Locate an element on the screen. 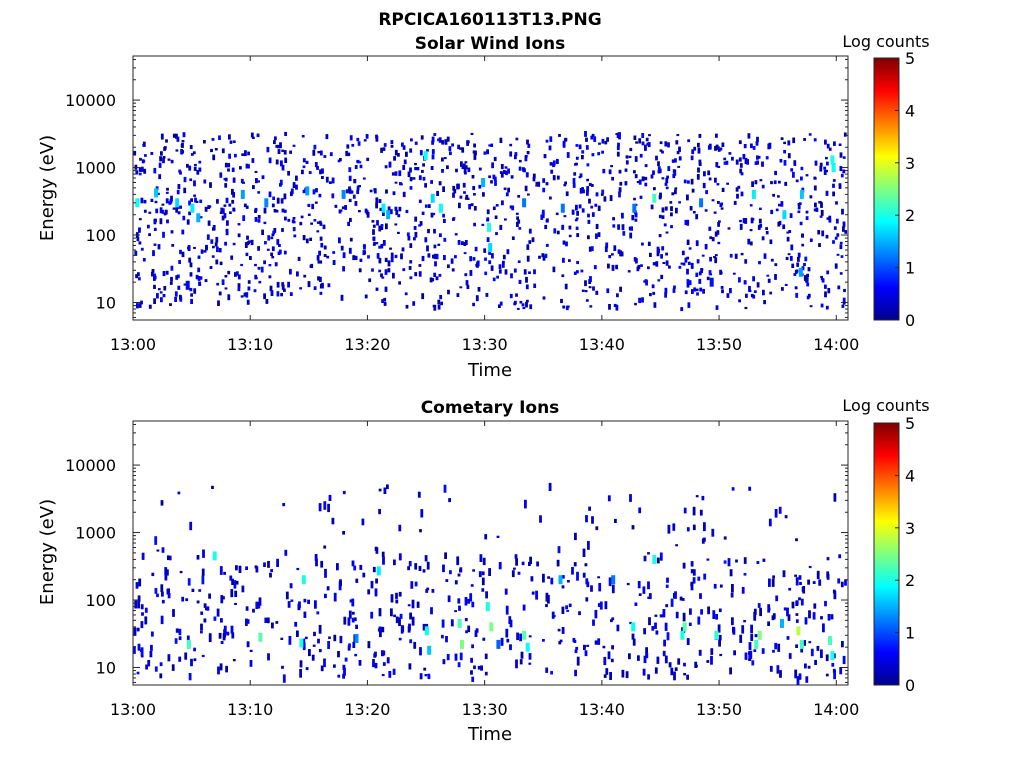 The image size is (1024, 768). colorbar-tick-label: 2 is located at coordinates (910, 215).